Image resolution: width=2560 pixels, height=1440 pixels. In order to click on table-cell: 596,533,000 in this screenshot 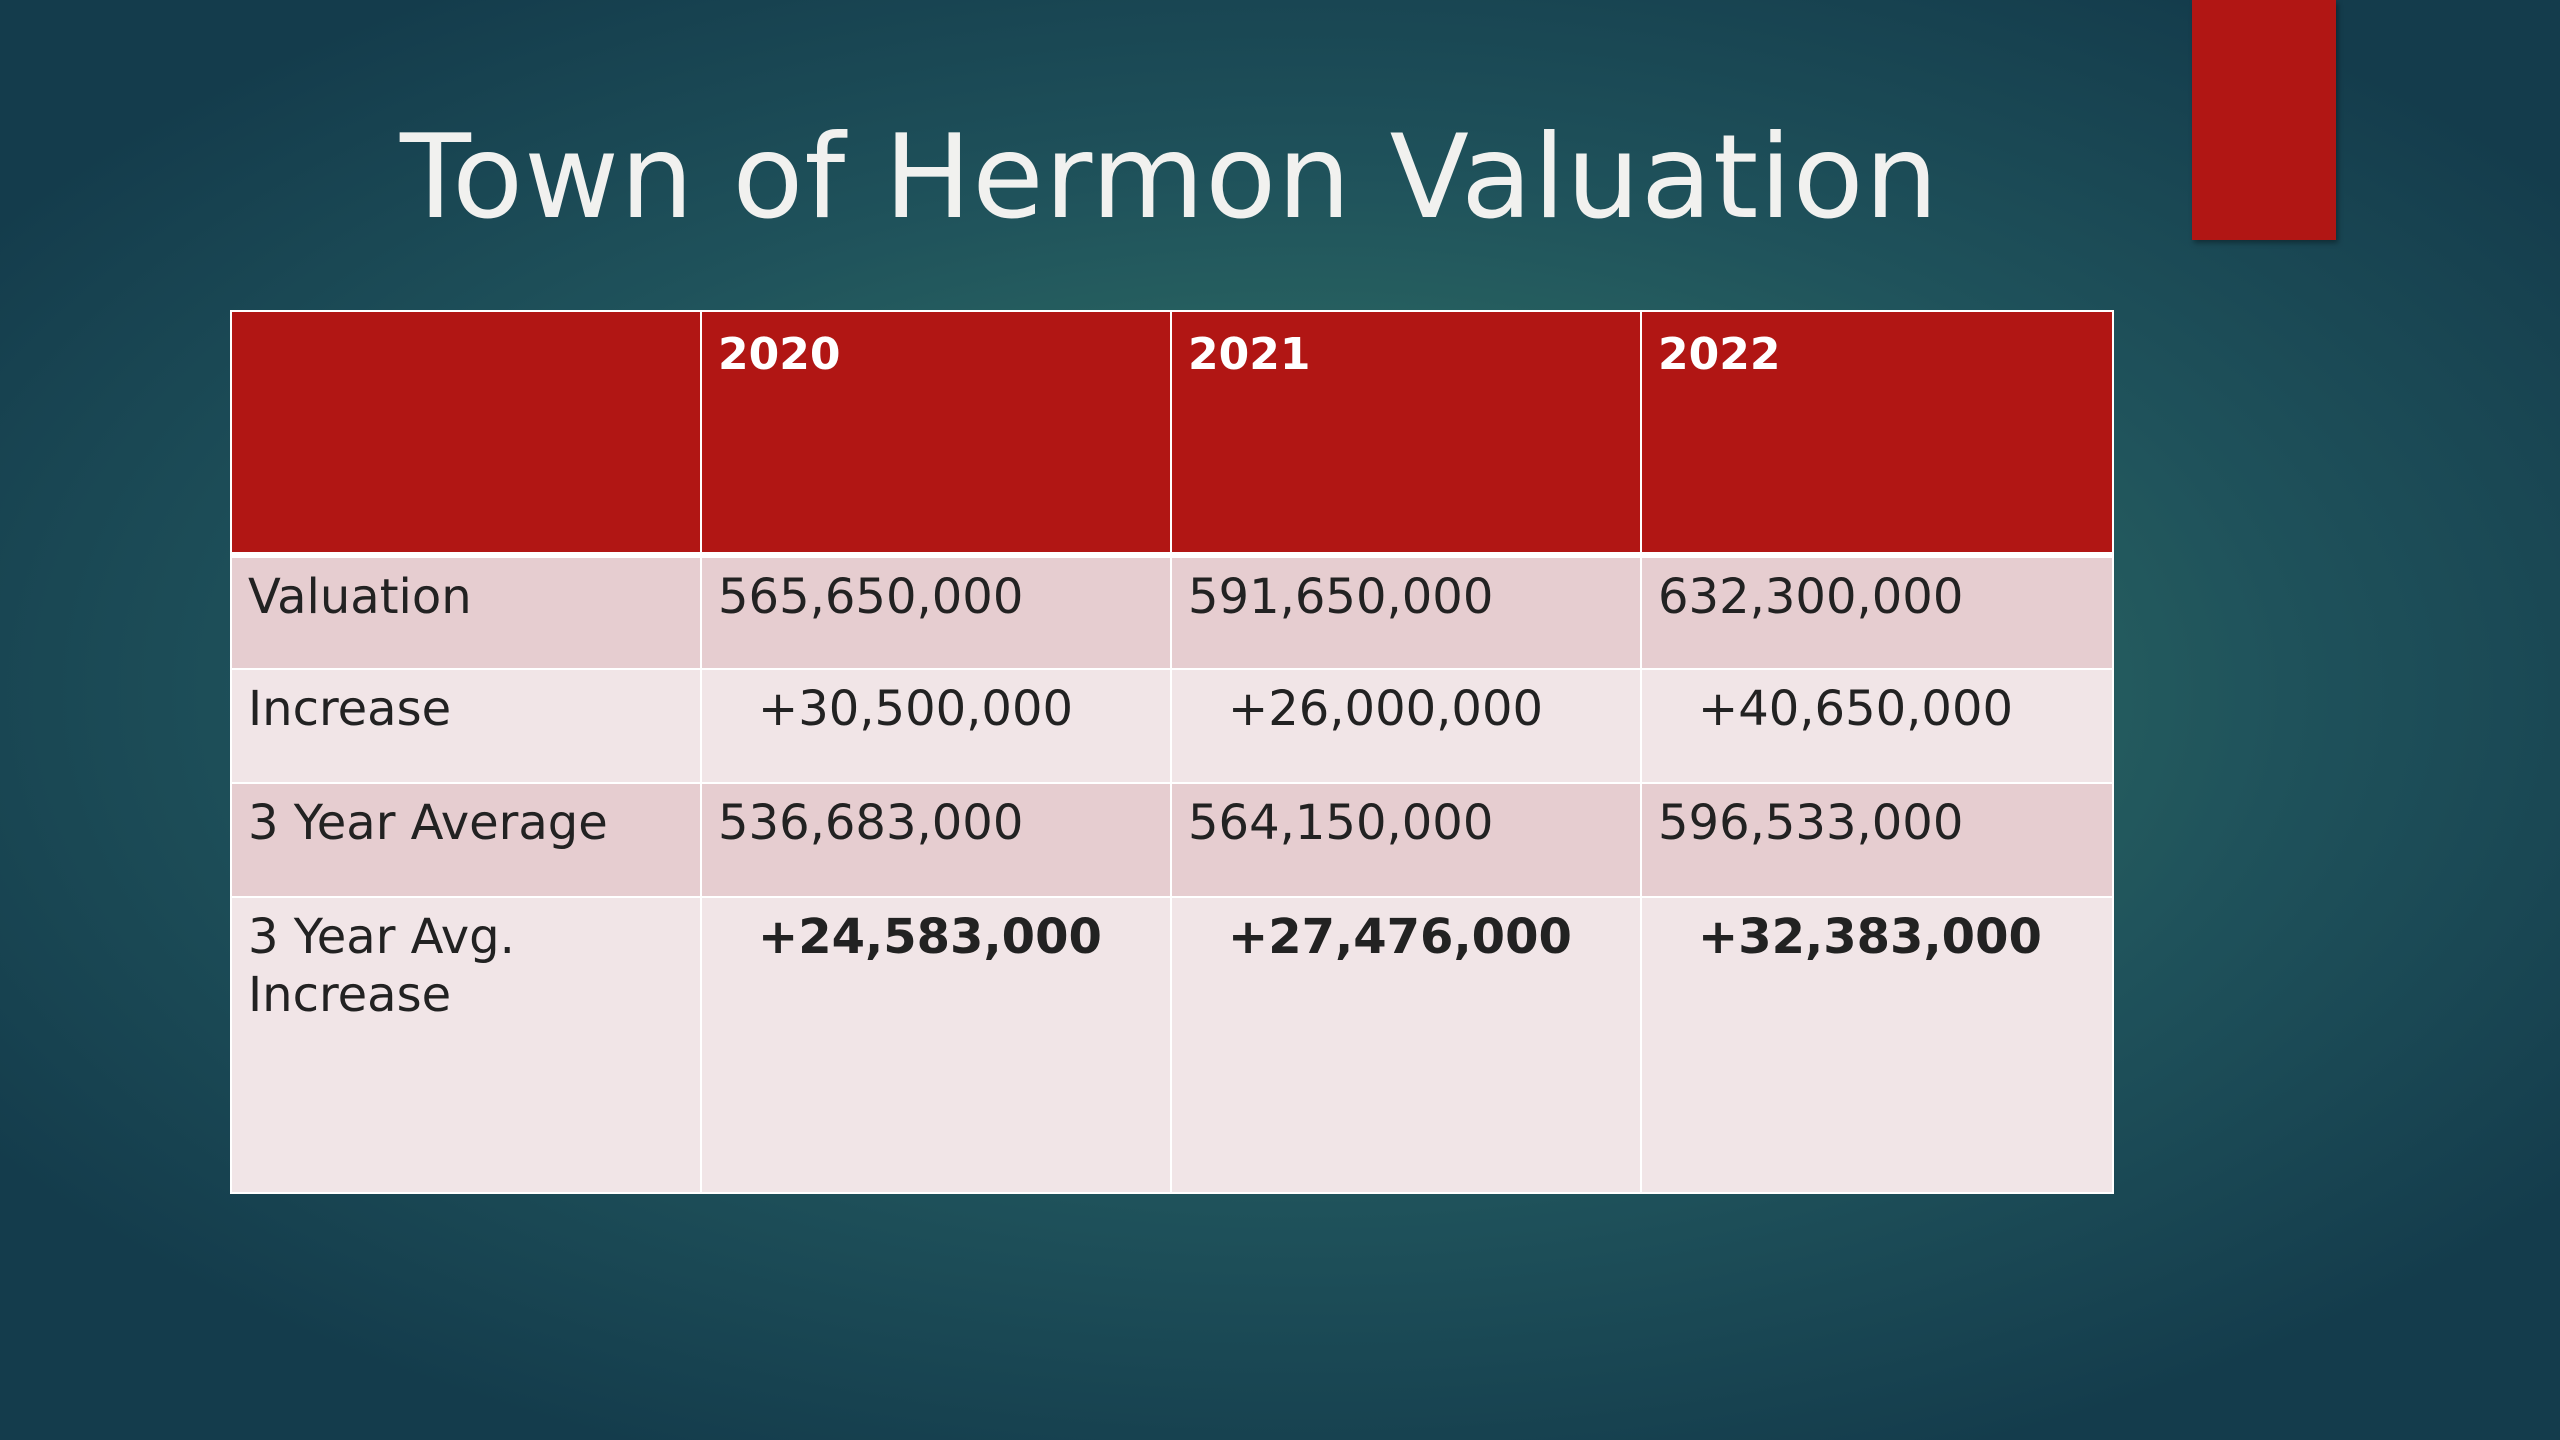, I will do `click(1877, 840)`.